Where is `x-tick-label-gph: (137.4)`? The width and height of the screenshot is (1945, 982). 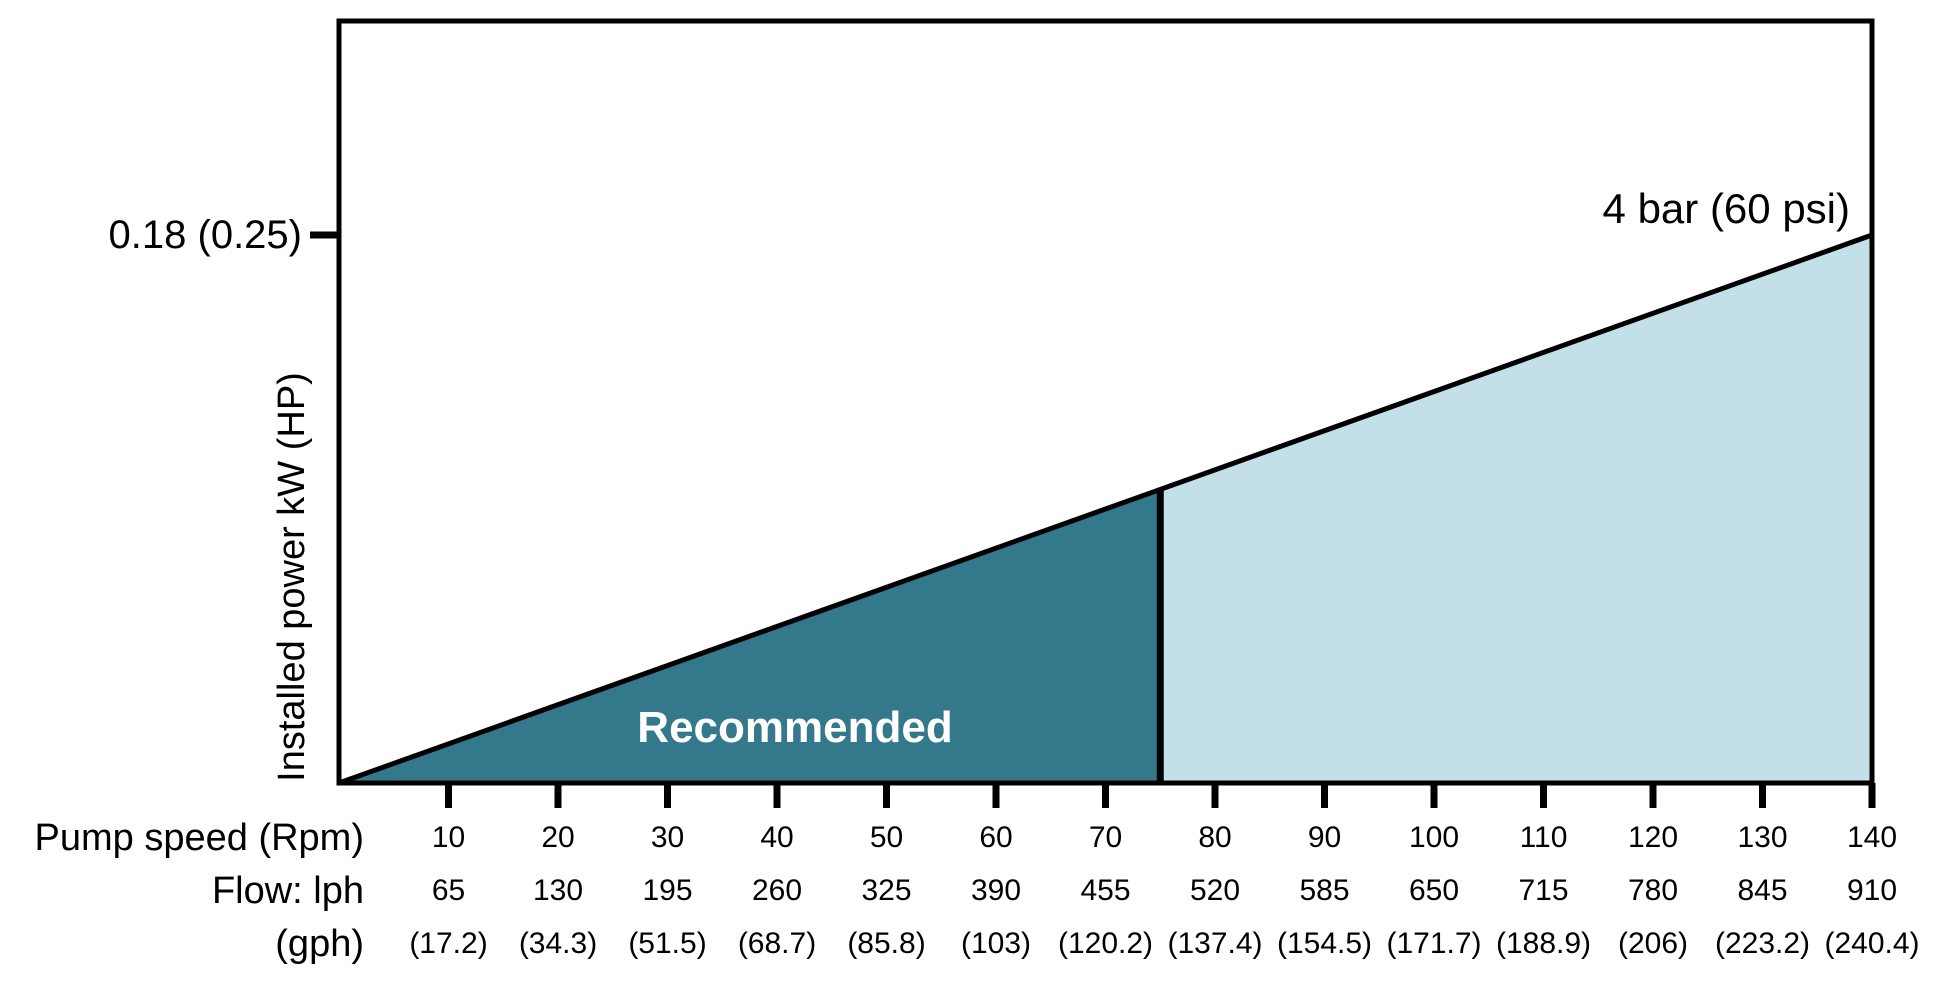
x-tick-label-gph: (137.4) is located at coordinates (1215, 943).